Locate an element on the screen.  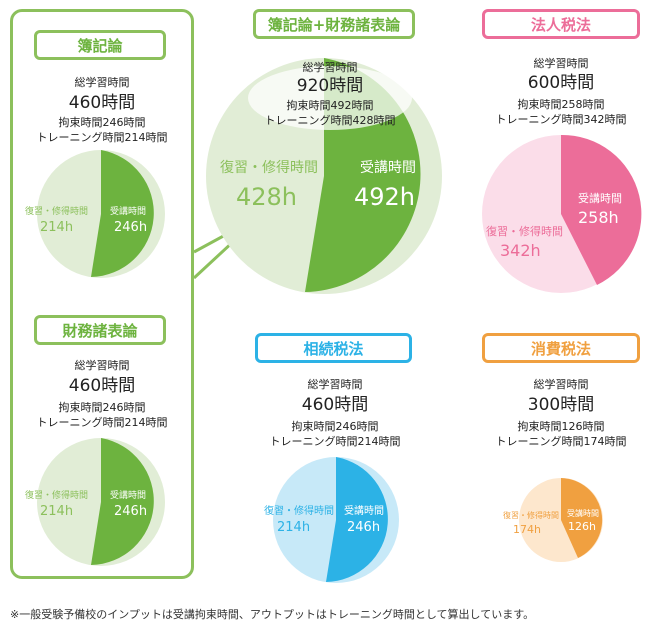
shohi-review-label: 復習・修得時間 is located at coordinates (531, 515).